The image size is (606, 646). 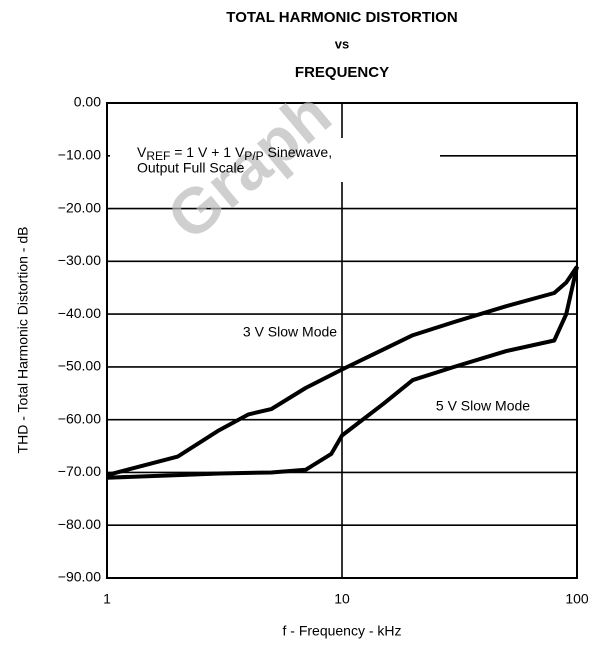 I want to click on series-label: 5 V Slow Mode, so click(x=483, y=406).